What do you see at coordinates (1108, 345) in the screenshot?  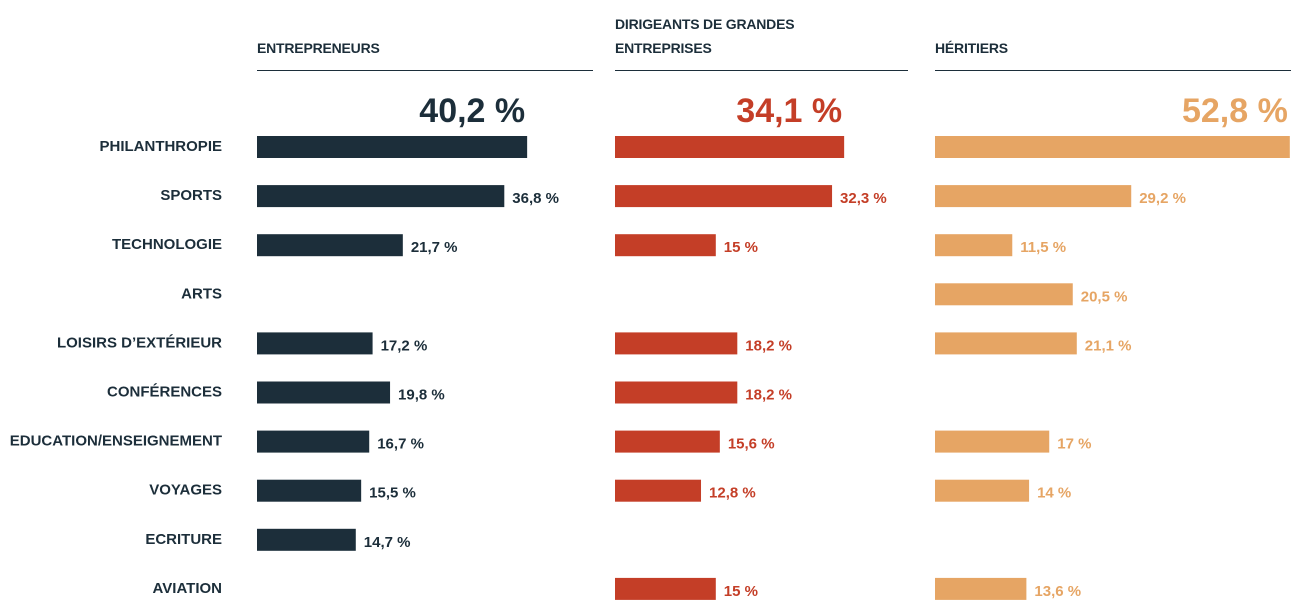 I see `value-label: 21,1 %` at bounding box center [1108, 345].